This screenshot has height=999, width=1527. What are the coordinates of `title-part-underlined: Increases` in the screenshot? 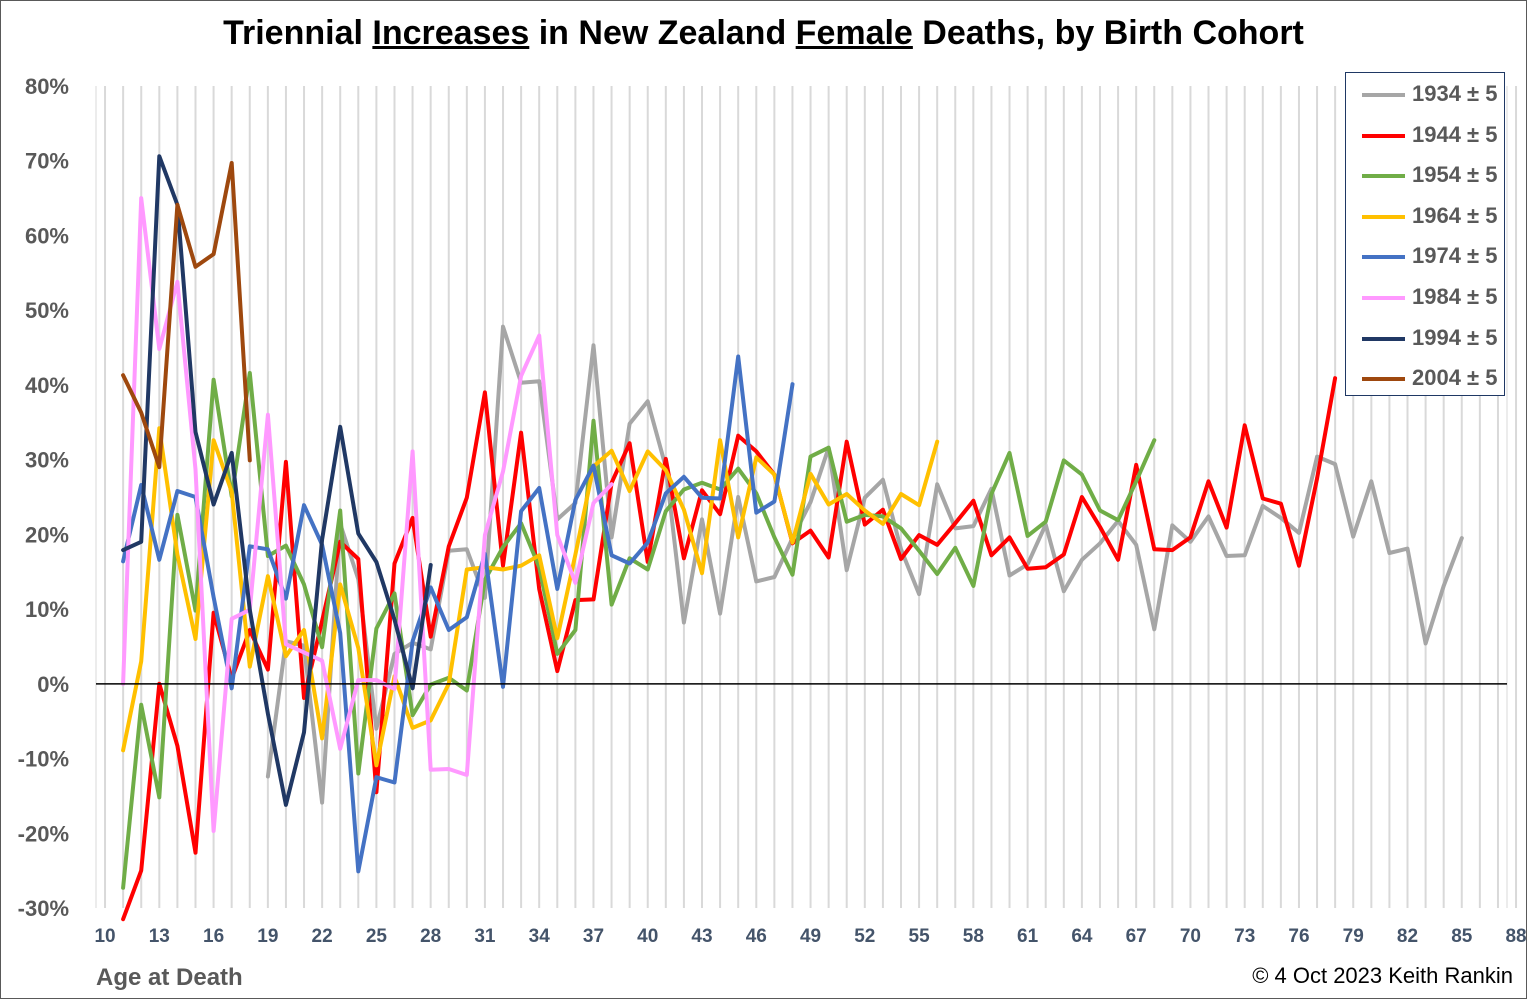 It's located at (451, 33).